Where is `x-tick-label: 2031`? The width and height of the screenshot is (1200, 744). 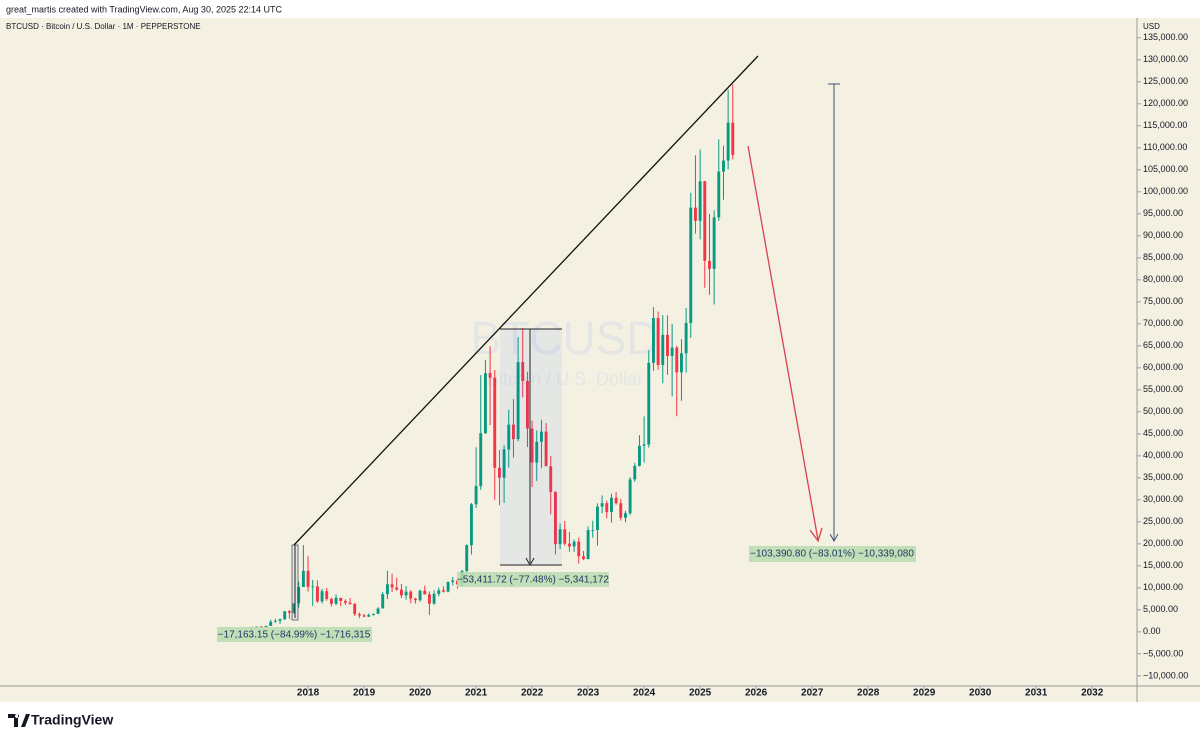
x-tick-label: 2031 is located at coordinates (1036, 693).